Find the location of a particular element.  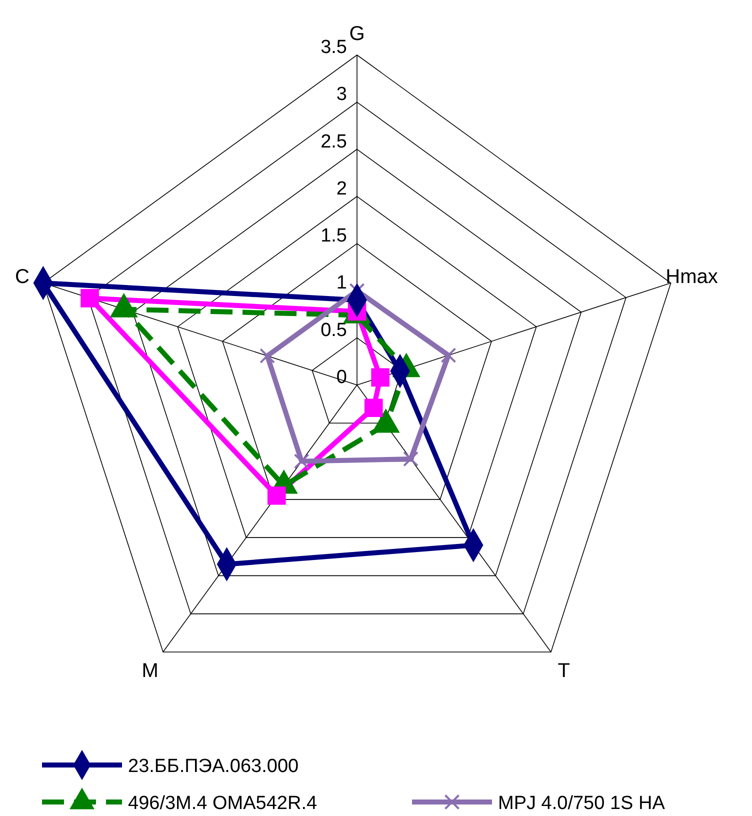

spoke-label: M is located at coordinates (150, 671).